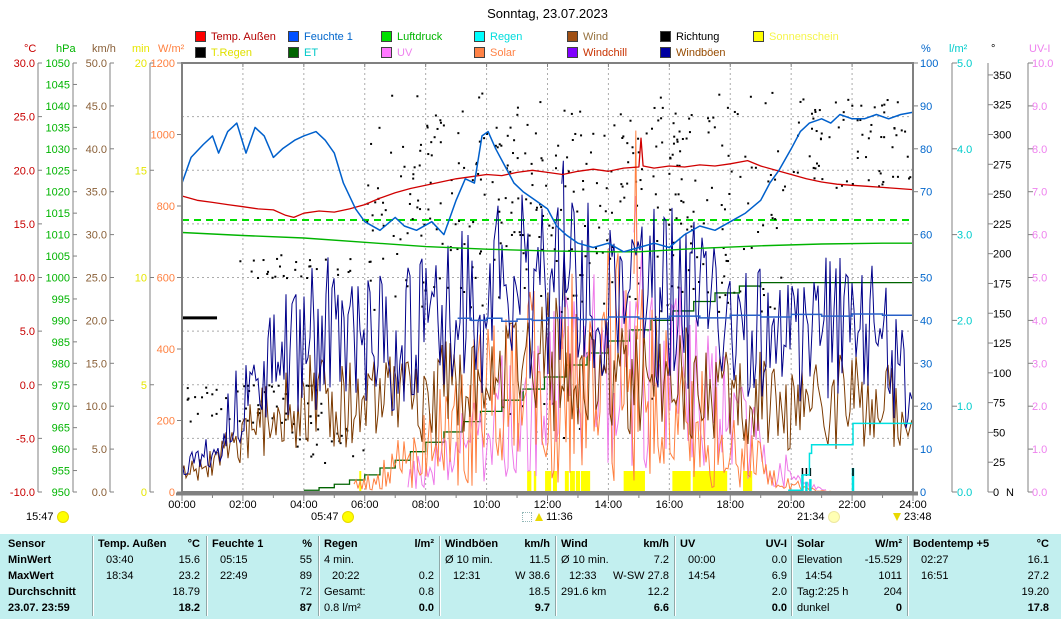 This screenshot has height=619, width=1061. I want to click on axis-humidity, so click(915, 277).